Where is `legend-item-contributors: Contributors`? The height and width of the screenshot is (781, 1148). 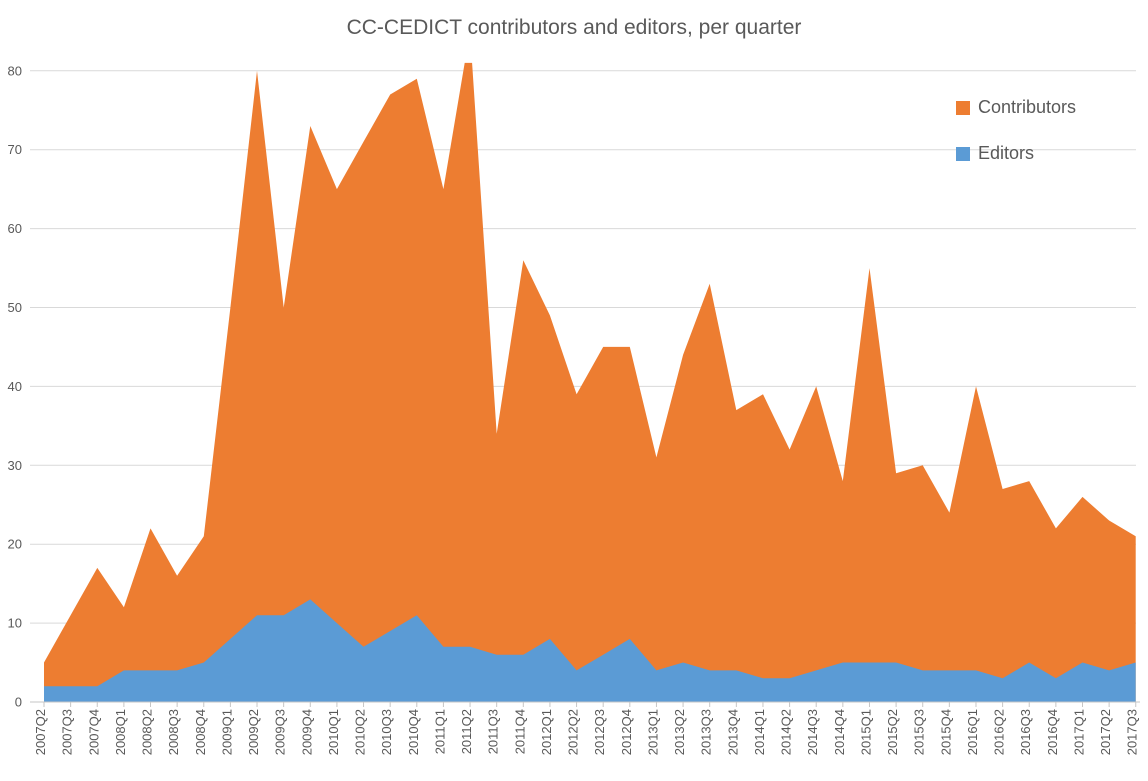 legend-item-contributors: Contributors is located at coordinates (1016, 107).